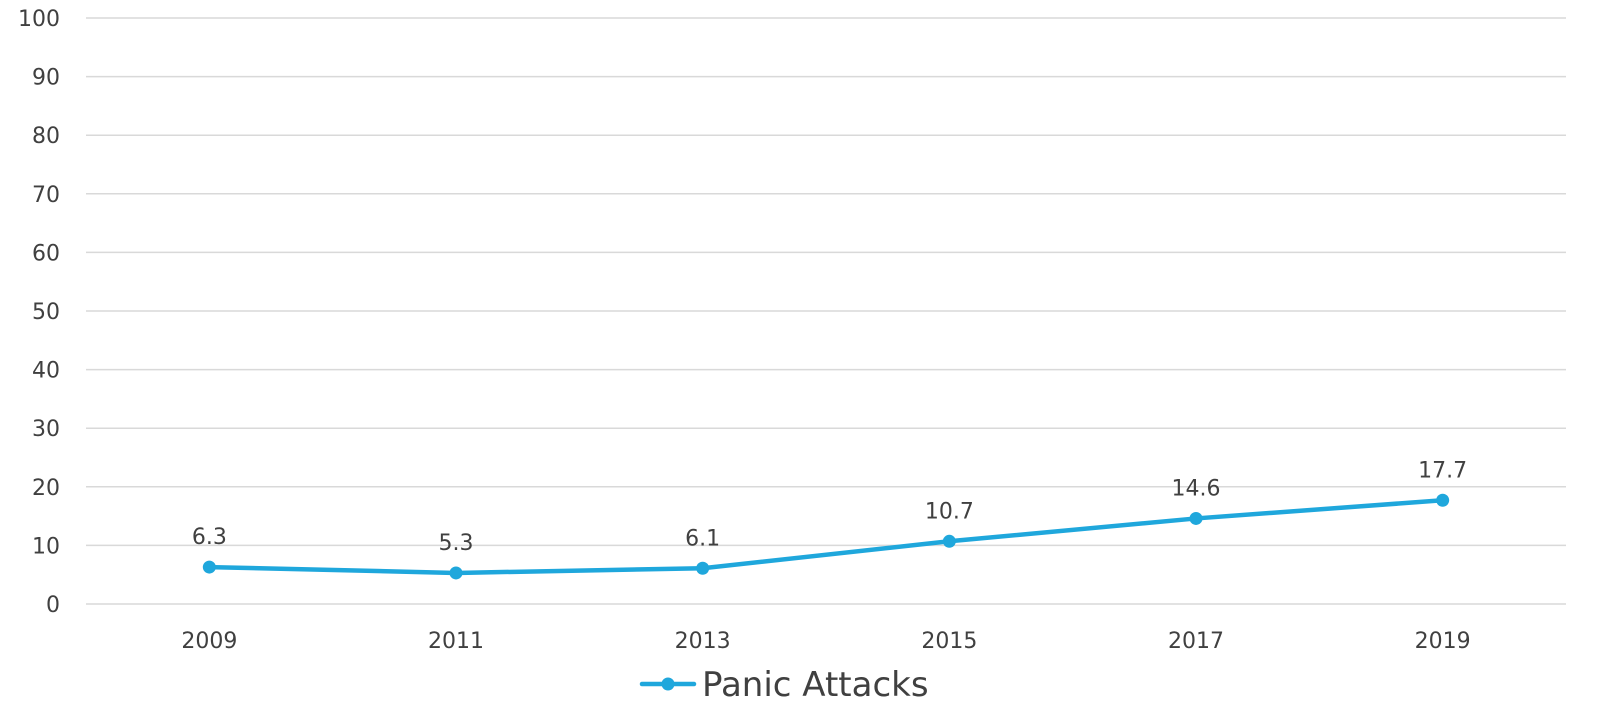  Describe the element at coordinates (46, 78) in the screenshot. I see `y-tick-label-90: 90` at that location.